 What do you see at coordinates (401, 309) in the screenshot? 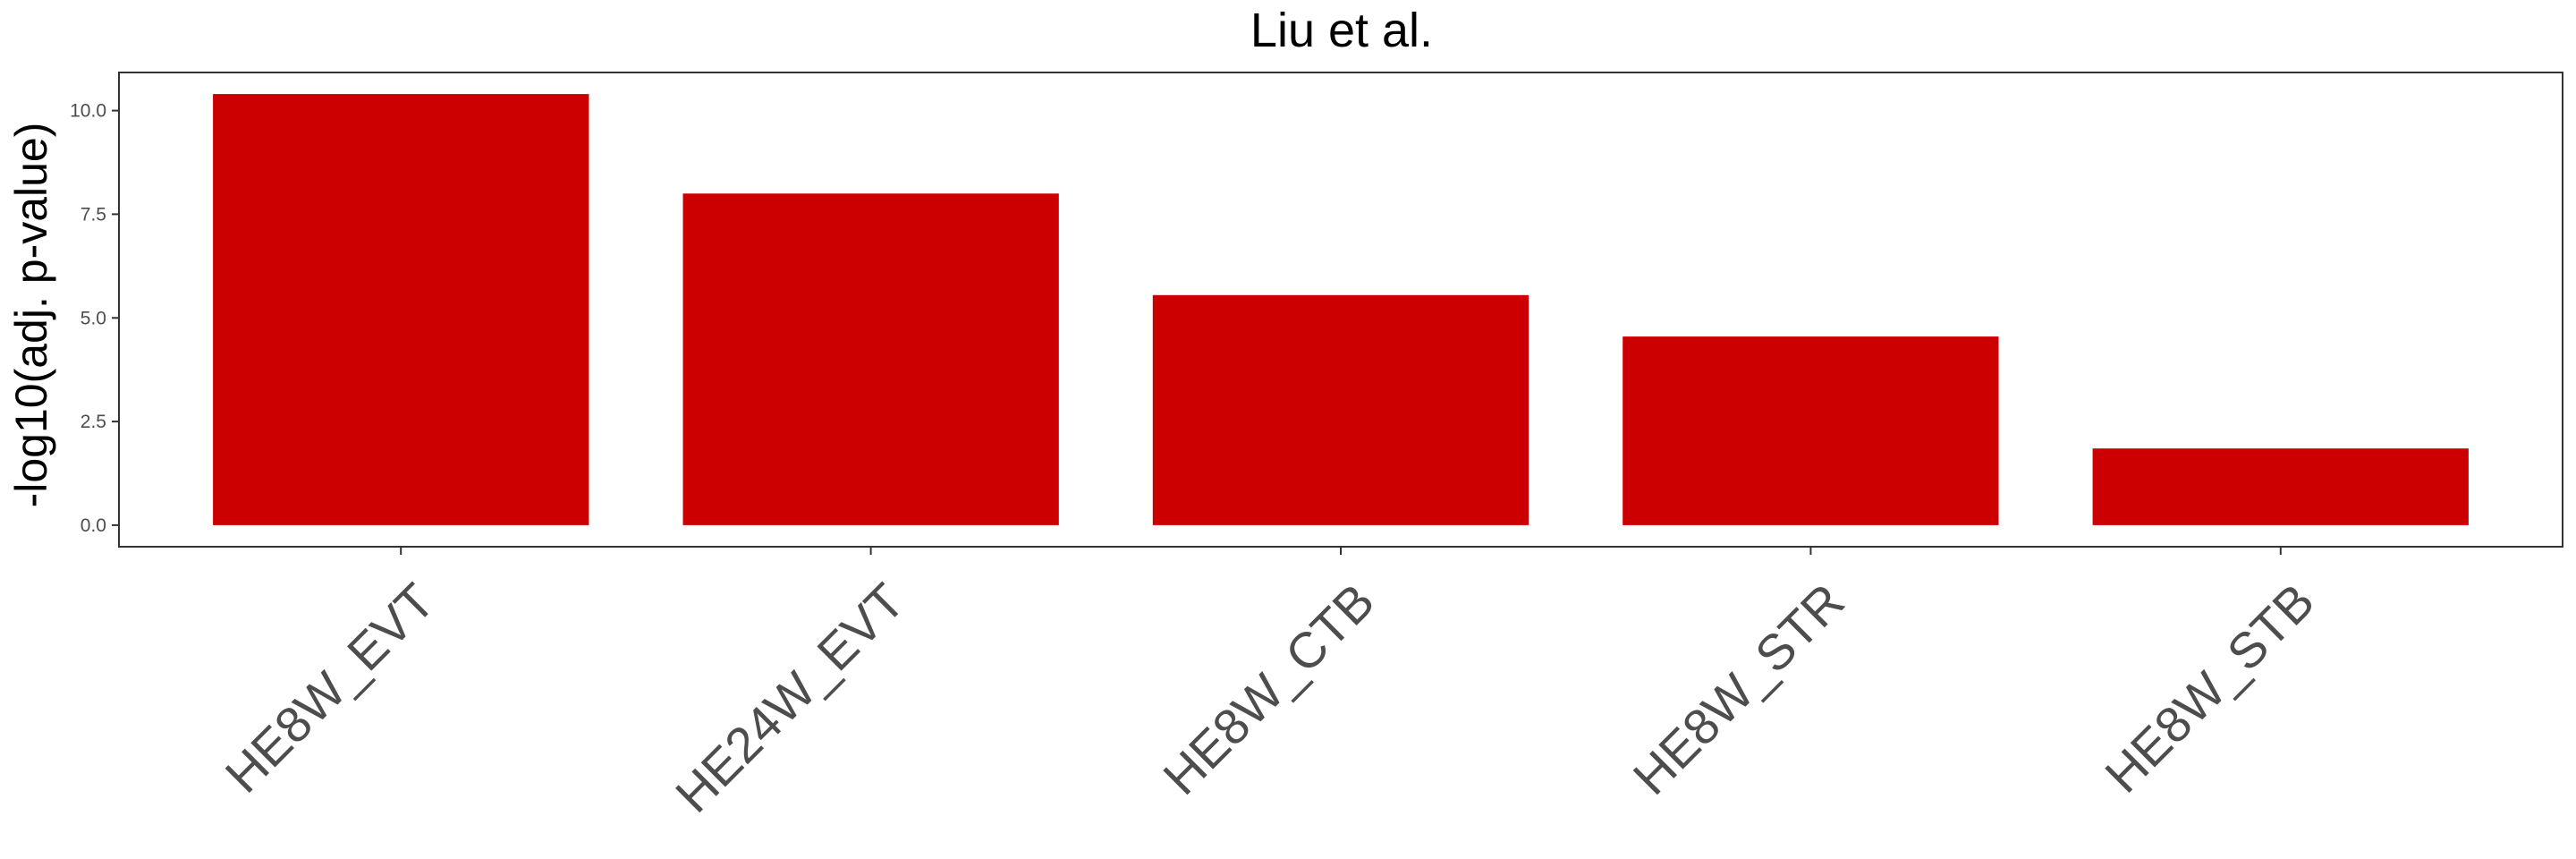
I see `bar-he8w-evt` at bounding box center [401, 309].